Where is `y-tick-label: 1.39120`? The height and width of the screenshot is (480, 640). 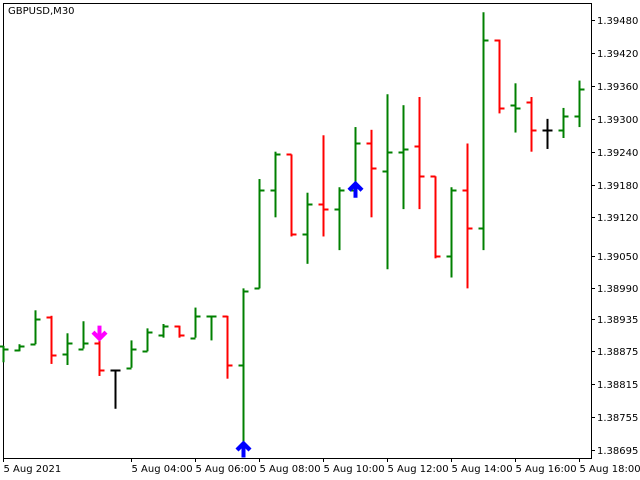
y-tick-label: 1.39120 is located at coordinates (617, 218).